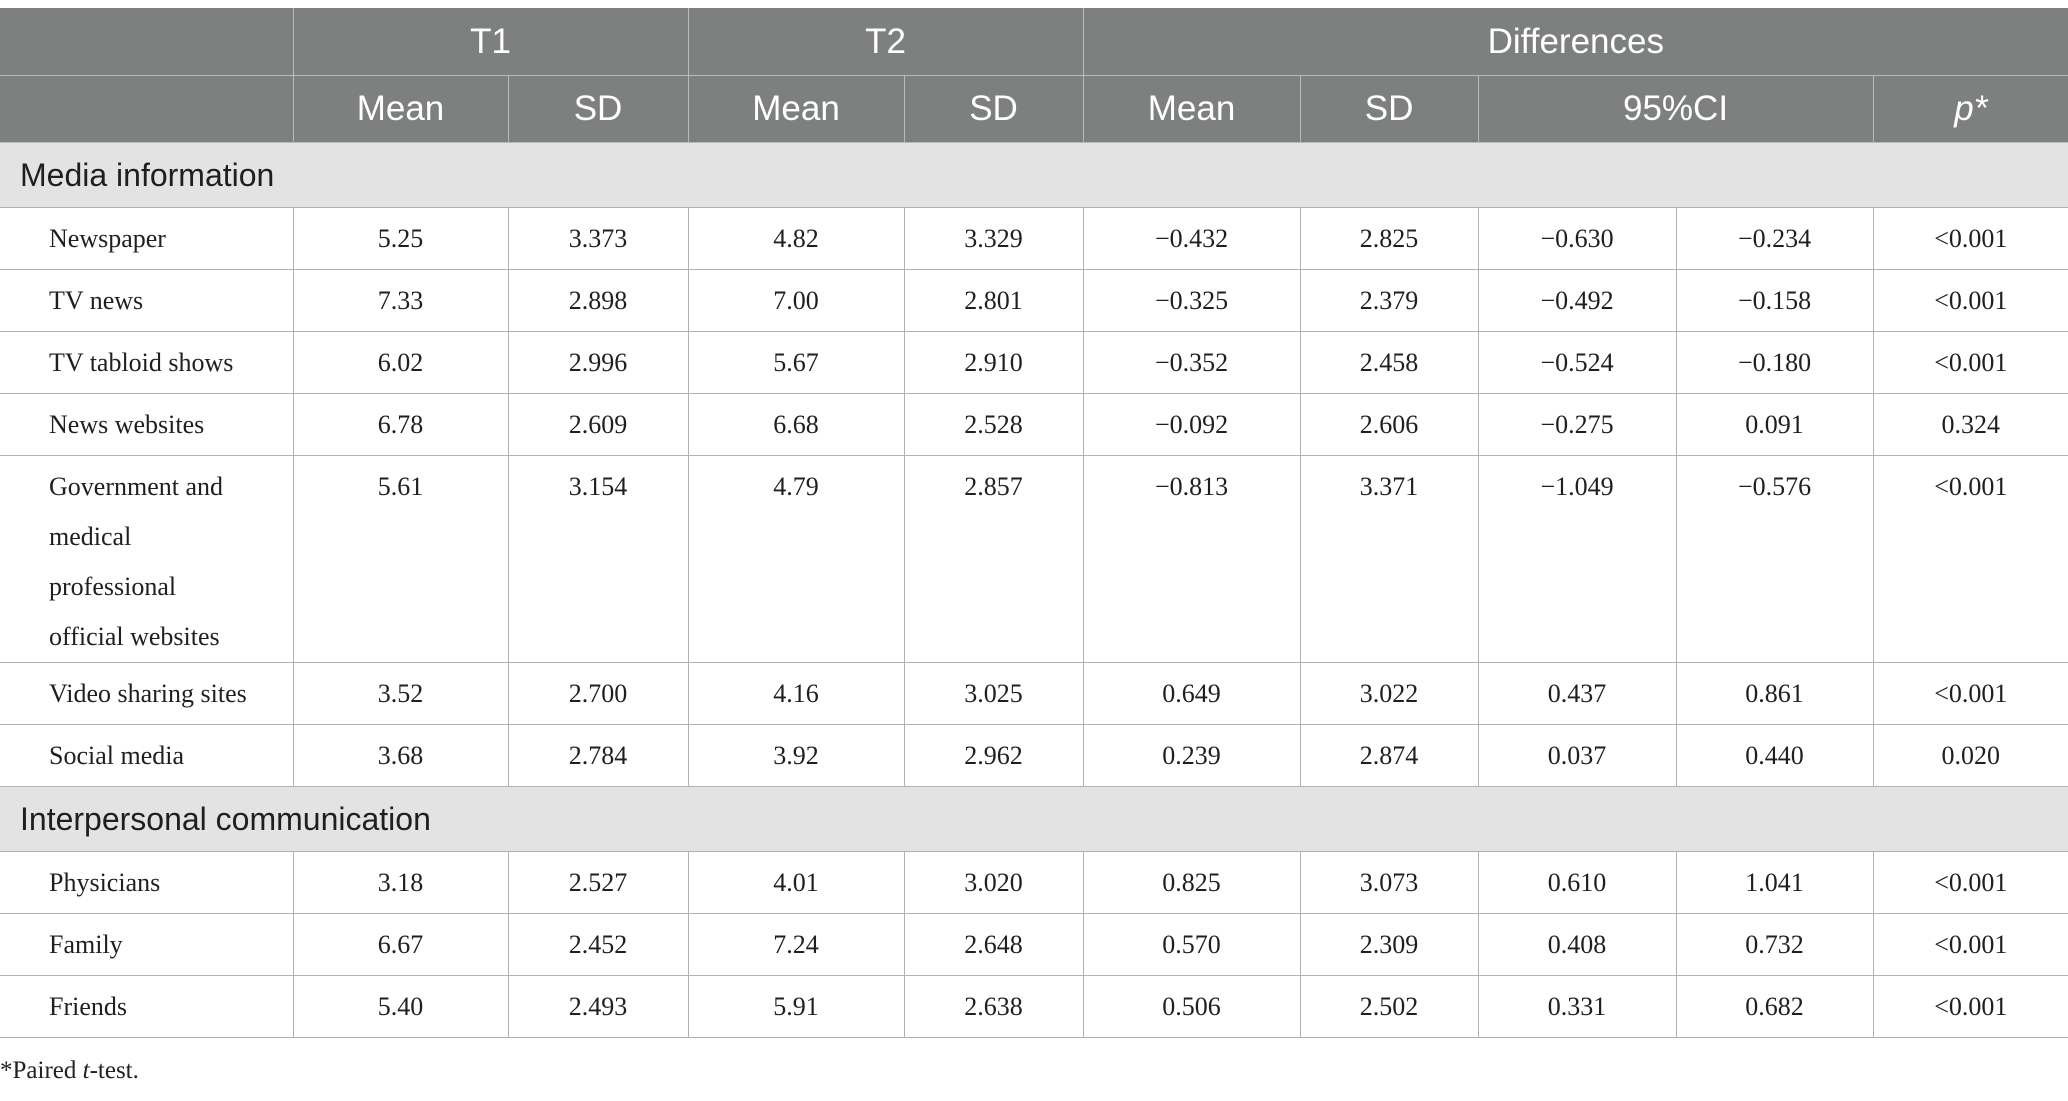 This screenshot has width=2068, height=1101. I want to click on table-cell: 3.073, so click(1389, 882).